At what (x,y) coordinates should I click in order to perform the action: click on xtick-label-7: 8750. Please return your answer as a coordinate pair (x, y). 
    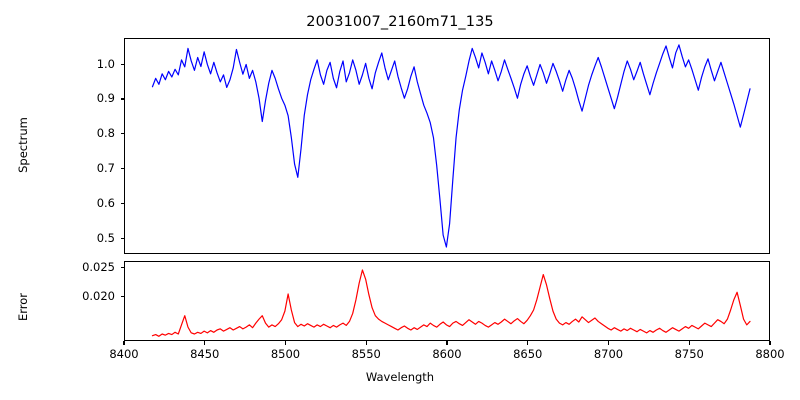
    Looking at the image, I should click on (689, 354).